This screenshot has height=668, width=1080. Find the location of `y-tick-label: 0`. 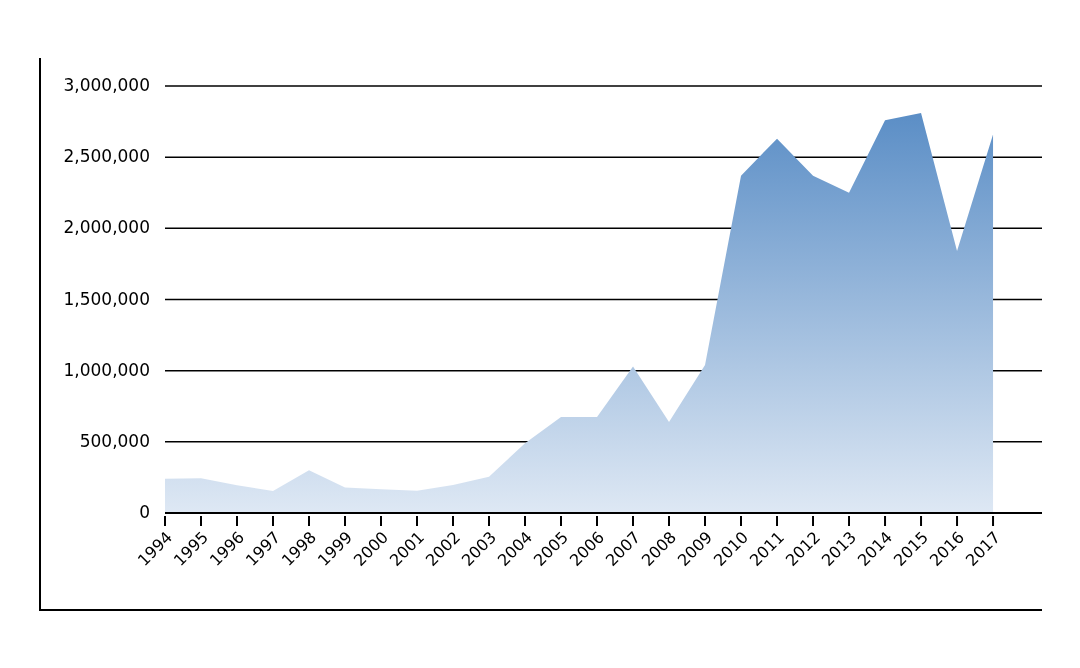

y-tick-label: 0 is located at coordinates (144, 512).